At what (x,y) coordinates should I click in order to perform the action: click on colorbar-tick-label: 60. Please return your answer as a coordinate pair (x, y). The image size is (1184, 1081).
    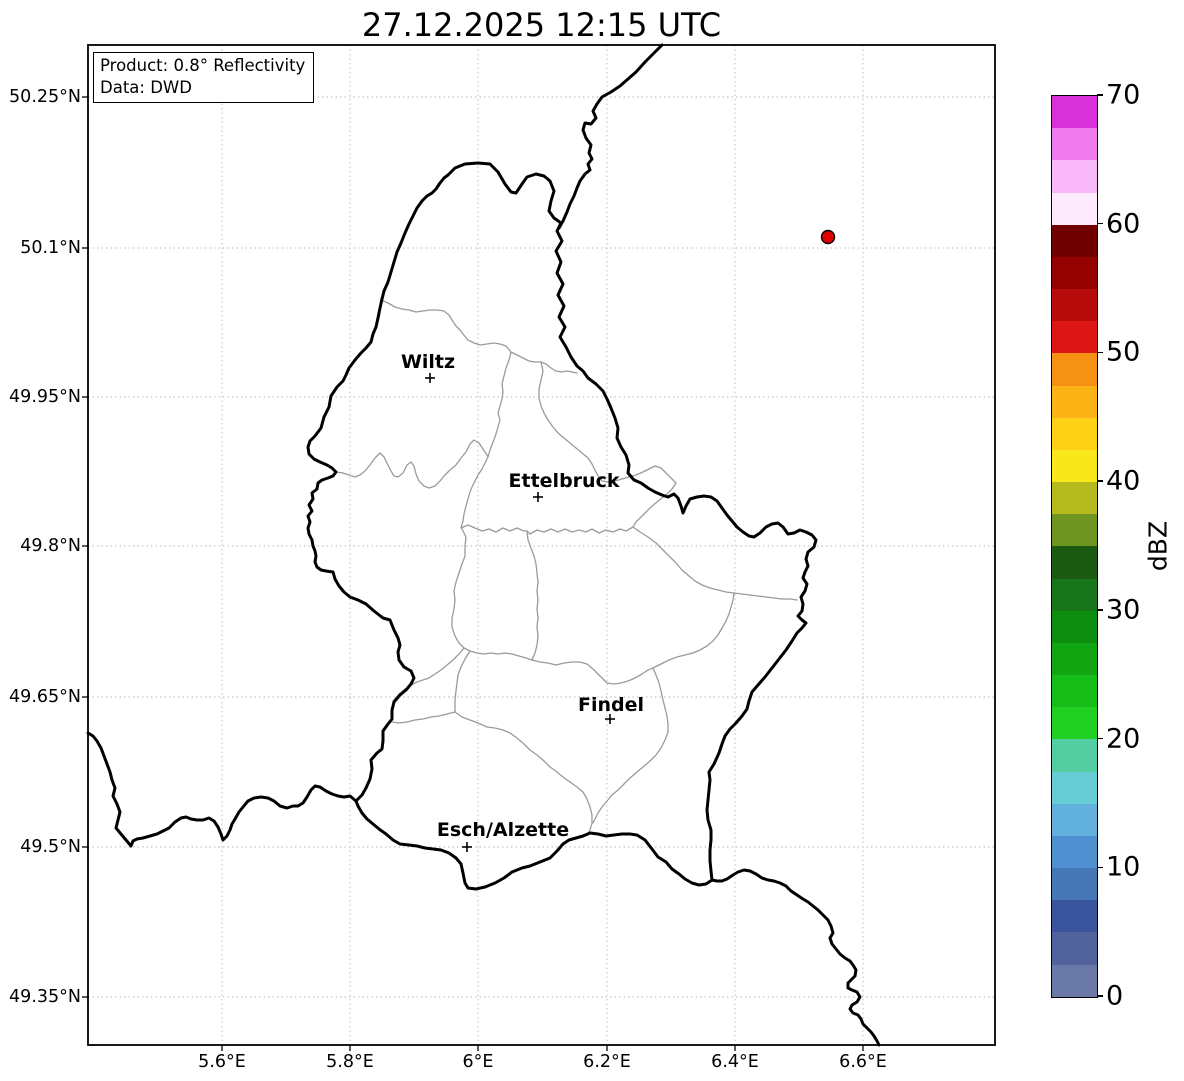
    Looking at the image, I should click on (1123, 224).